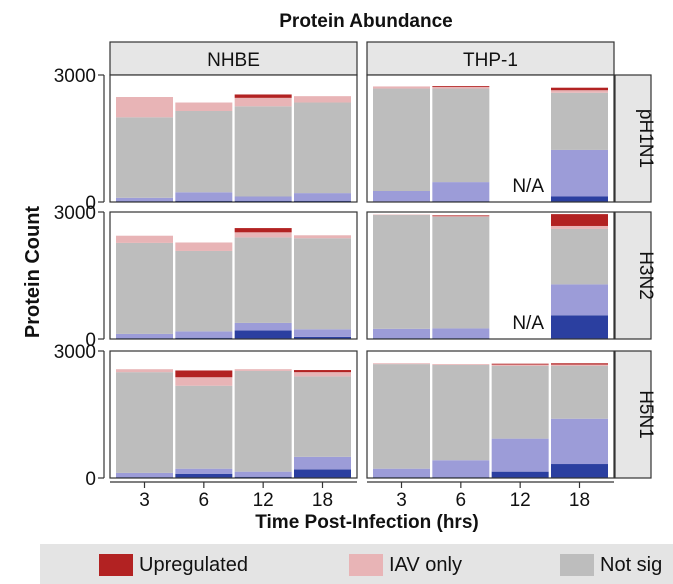  I want to click on legend-item-not-significant: Not sig, so click(611, 565).